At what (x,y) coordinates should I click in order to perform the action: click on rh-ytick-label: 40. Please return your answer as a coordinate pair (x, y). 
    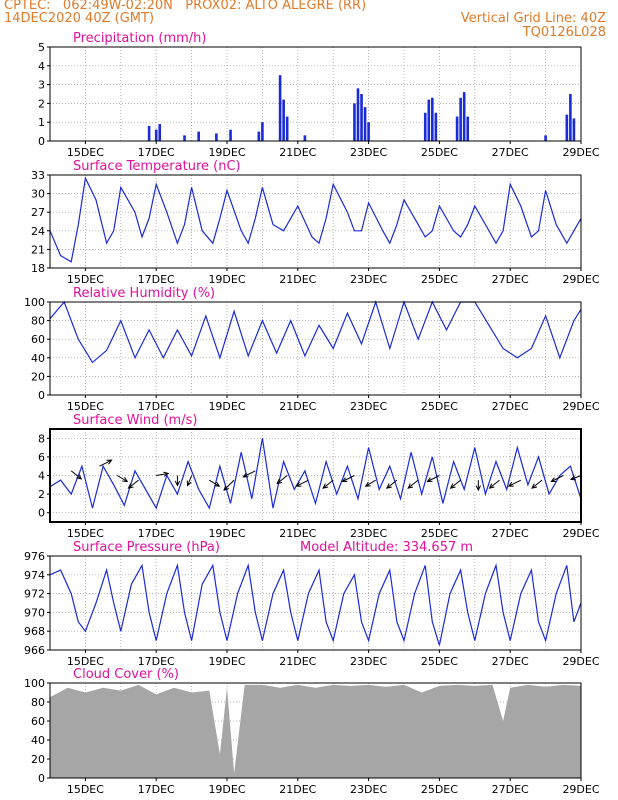
    Looking at the image, I should click on (38, 358).